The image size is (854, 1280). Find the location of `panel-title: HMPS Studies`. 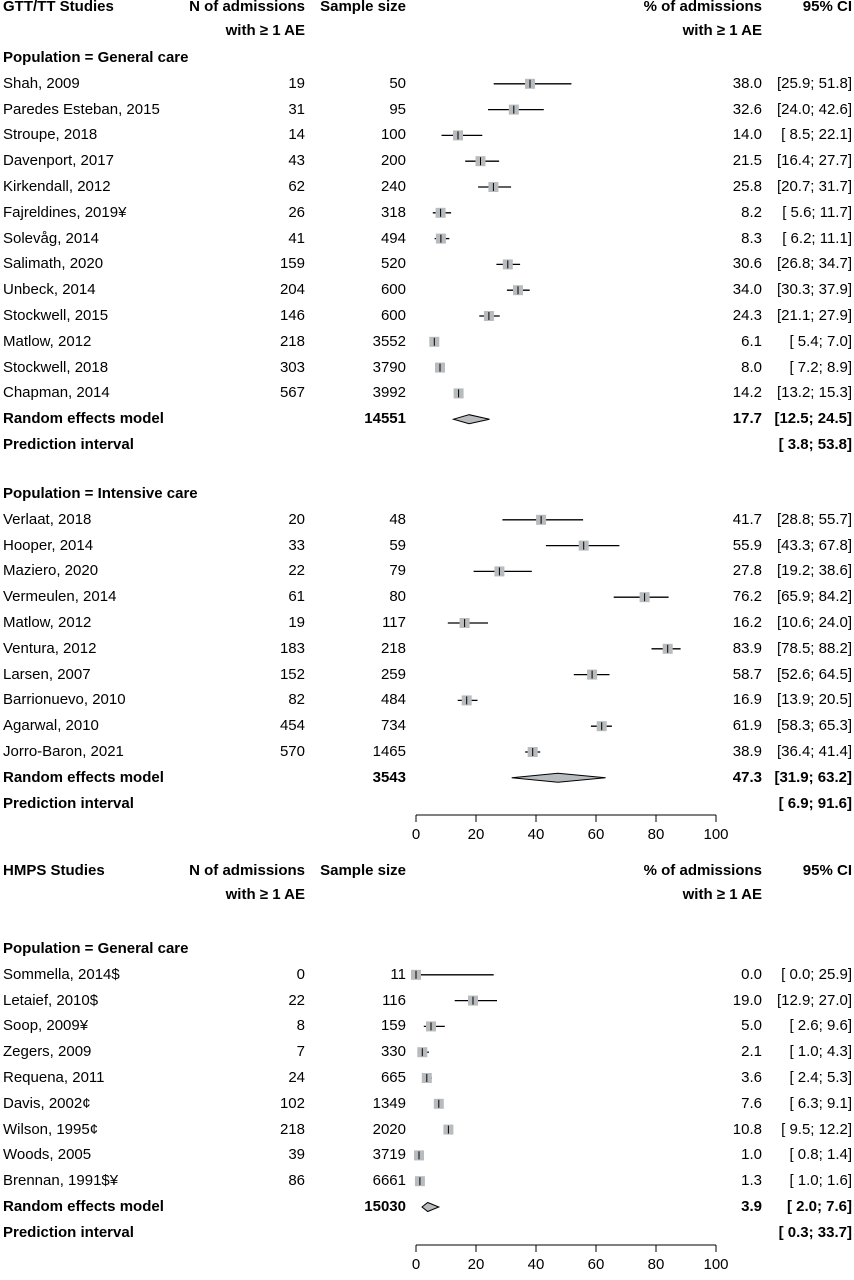

panel-title: HMPS Studies is located at coordinates (54, 870).